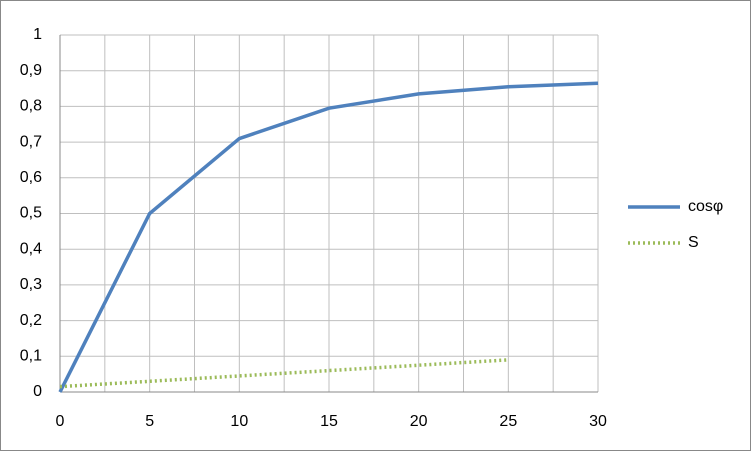 This screenshot has width=751, height=451. What do you see at coordinates (419, 421) in the screenshot?
I see `x-tick-label: 20` at bounding box center [419, 421].